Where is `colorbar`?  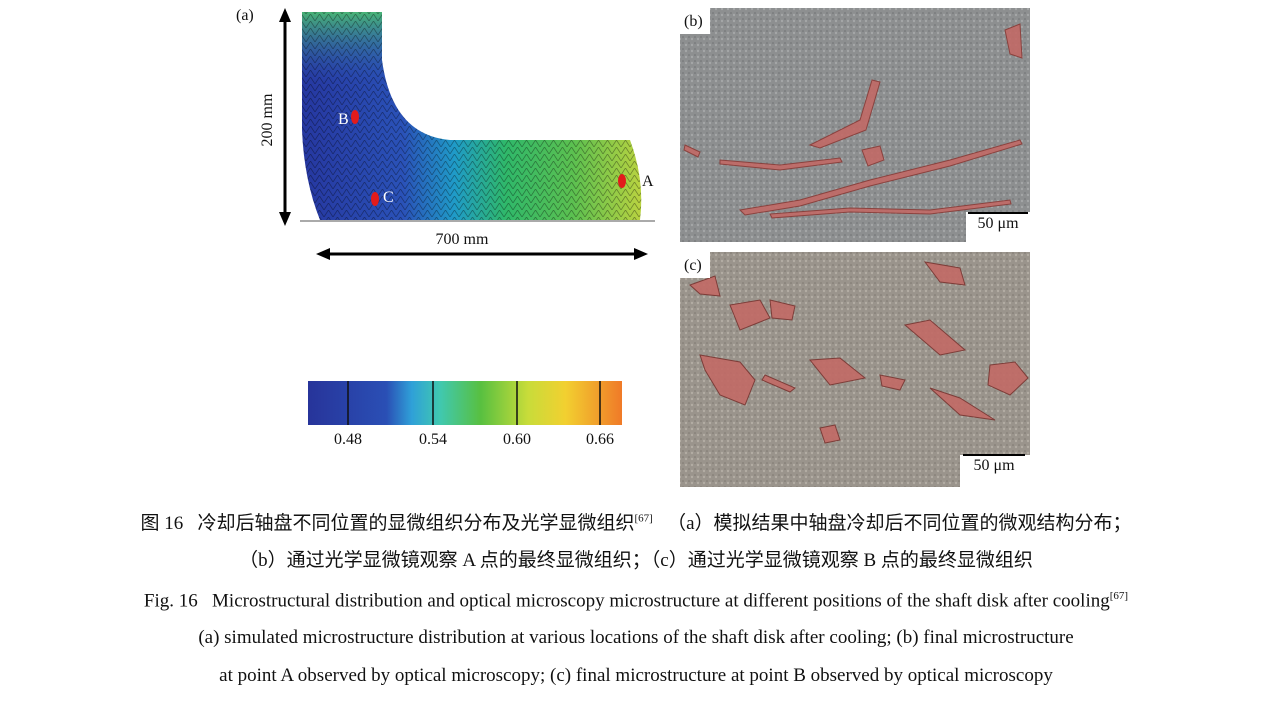
colorbar is located at coordinates (465, 403).